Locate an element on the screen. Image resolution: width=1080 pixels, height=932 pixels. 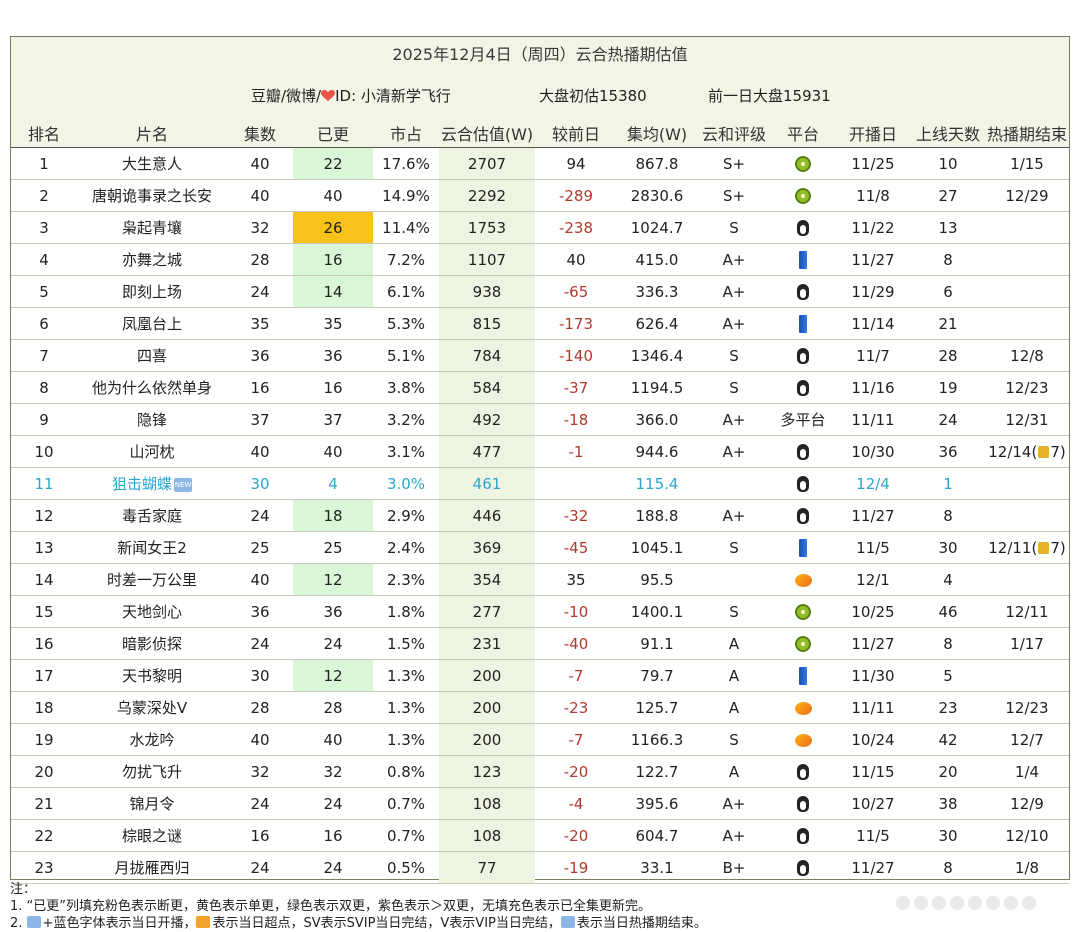
rank-cell: 4 is located at coordinates (44, 259).